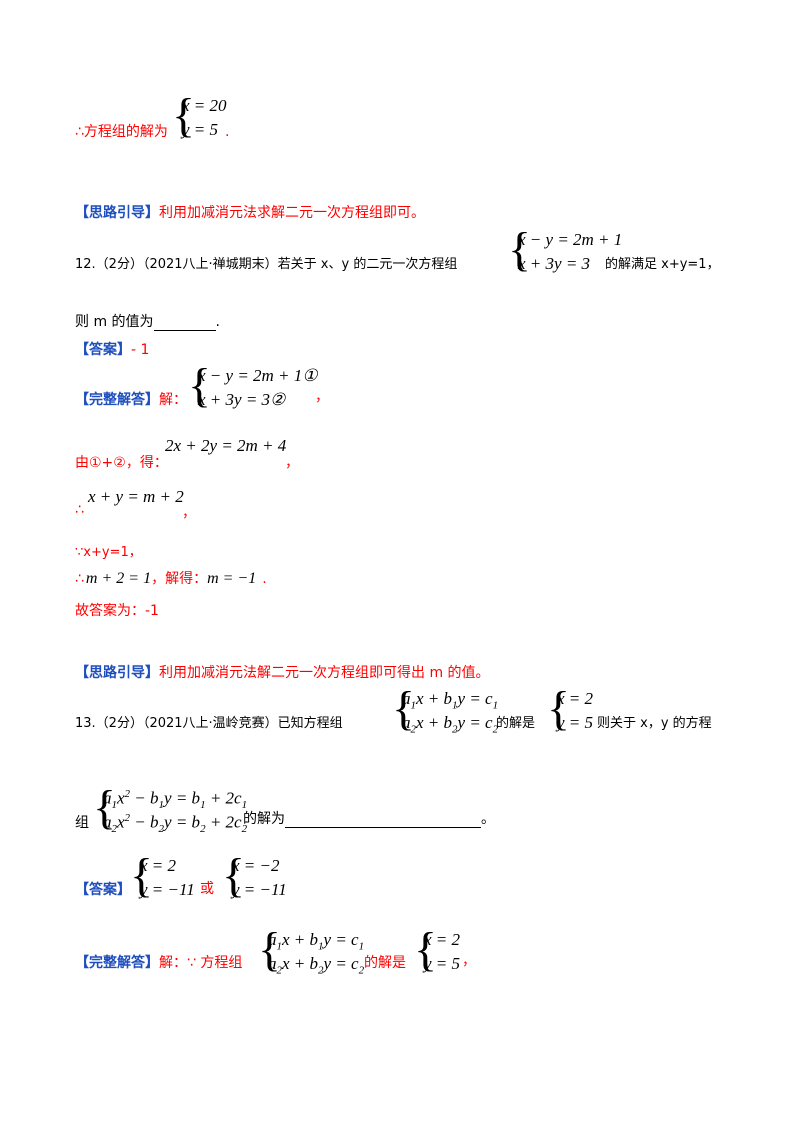 This screenshot has height=1132, width=800. Describe the element at coordinates (444, 950) in the screenshot. I see `solution-13-solution: { x = 2 y = 5` at that location.